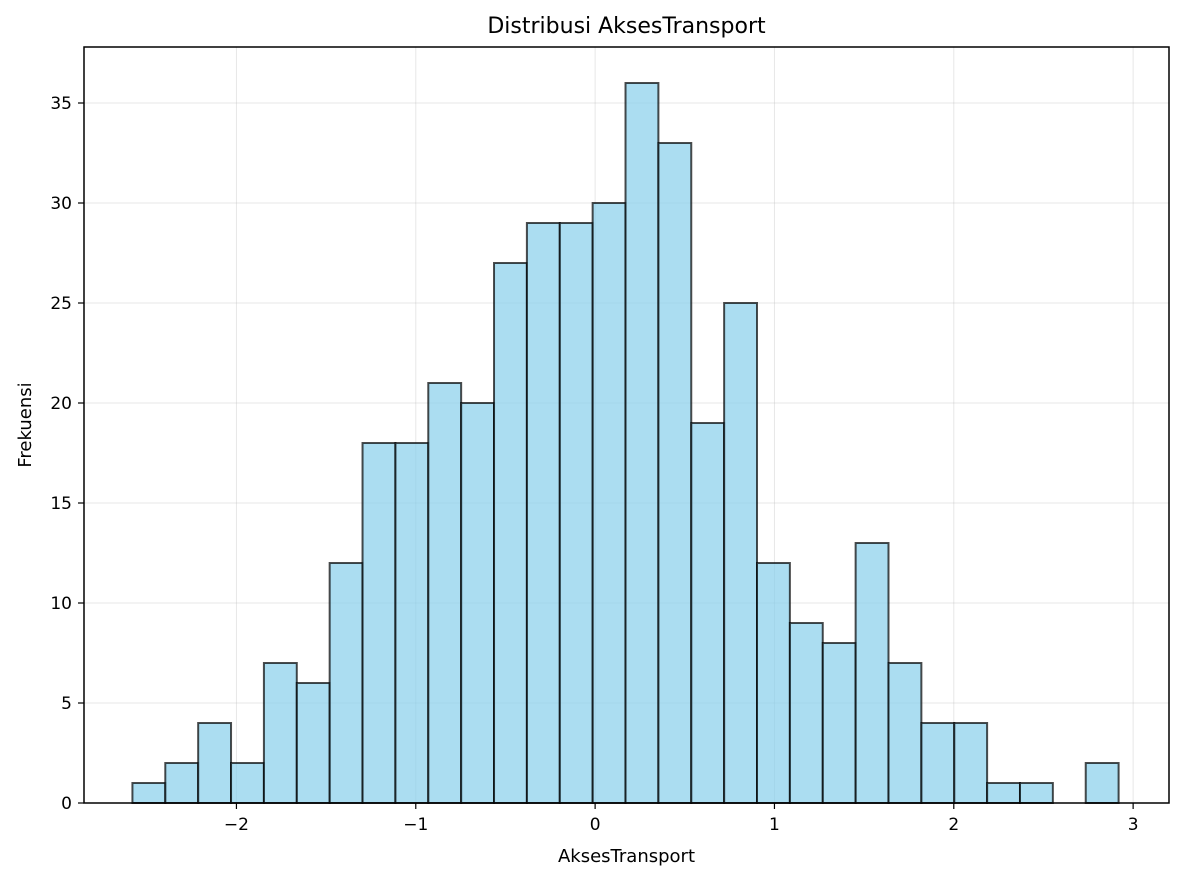  What do you see at coordinates (61, 304) in the screenshot?
I see `y-tick-label: 25` at bounding box center [61, 304].